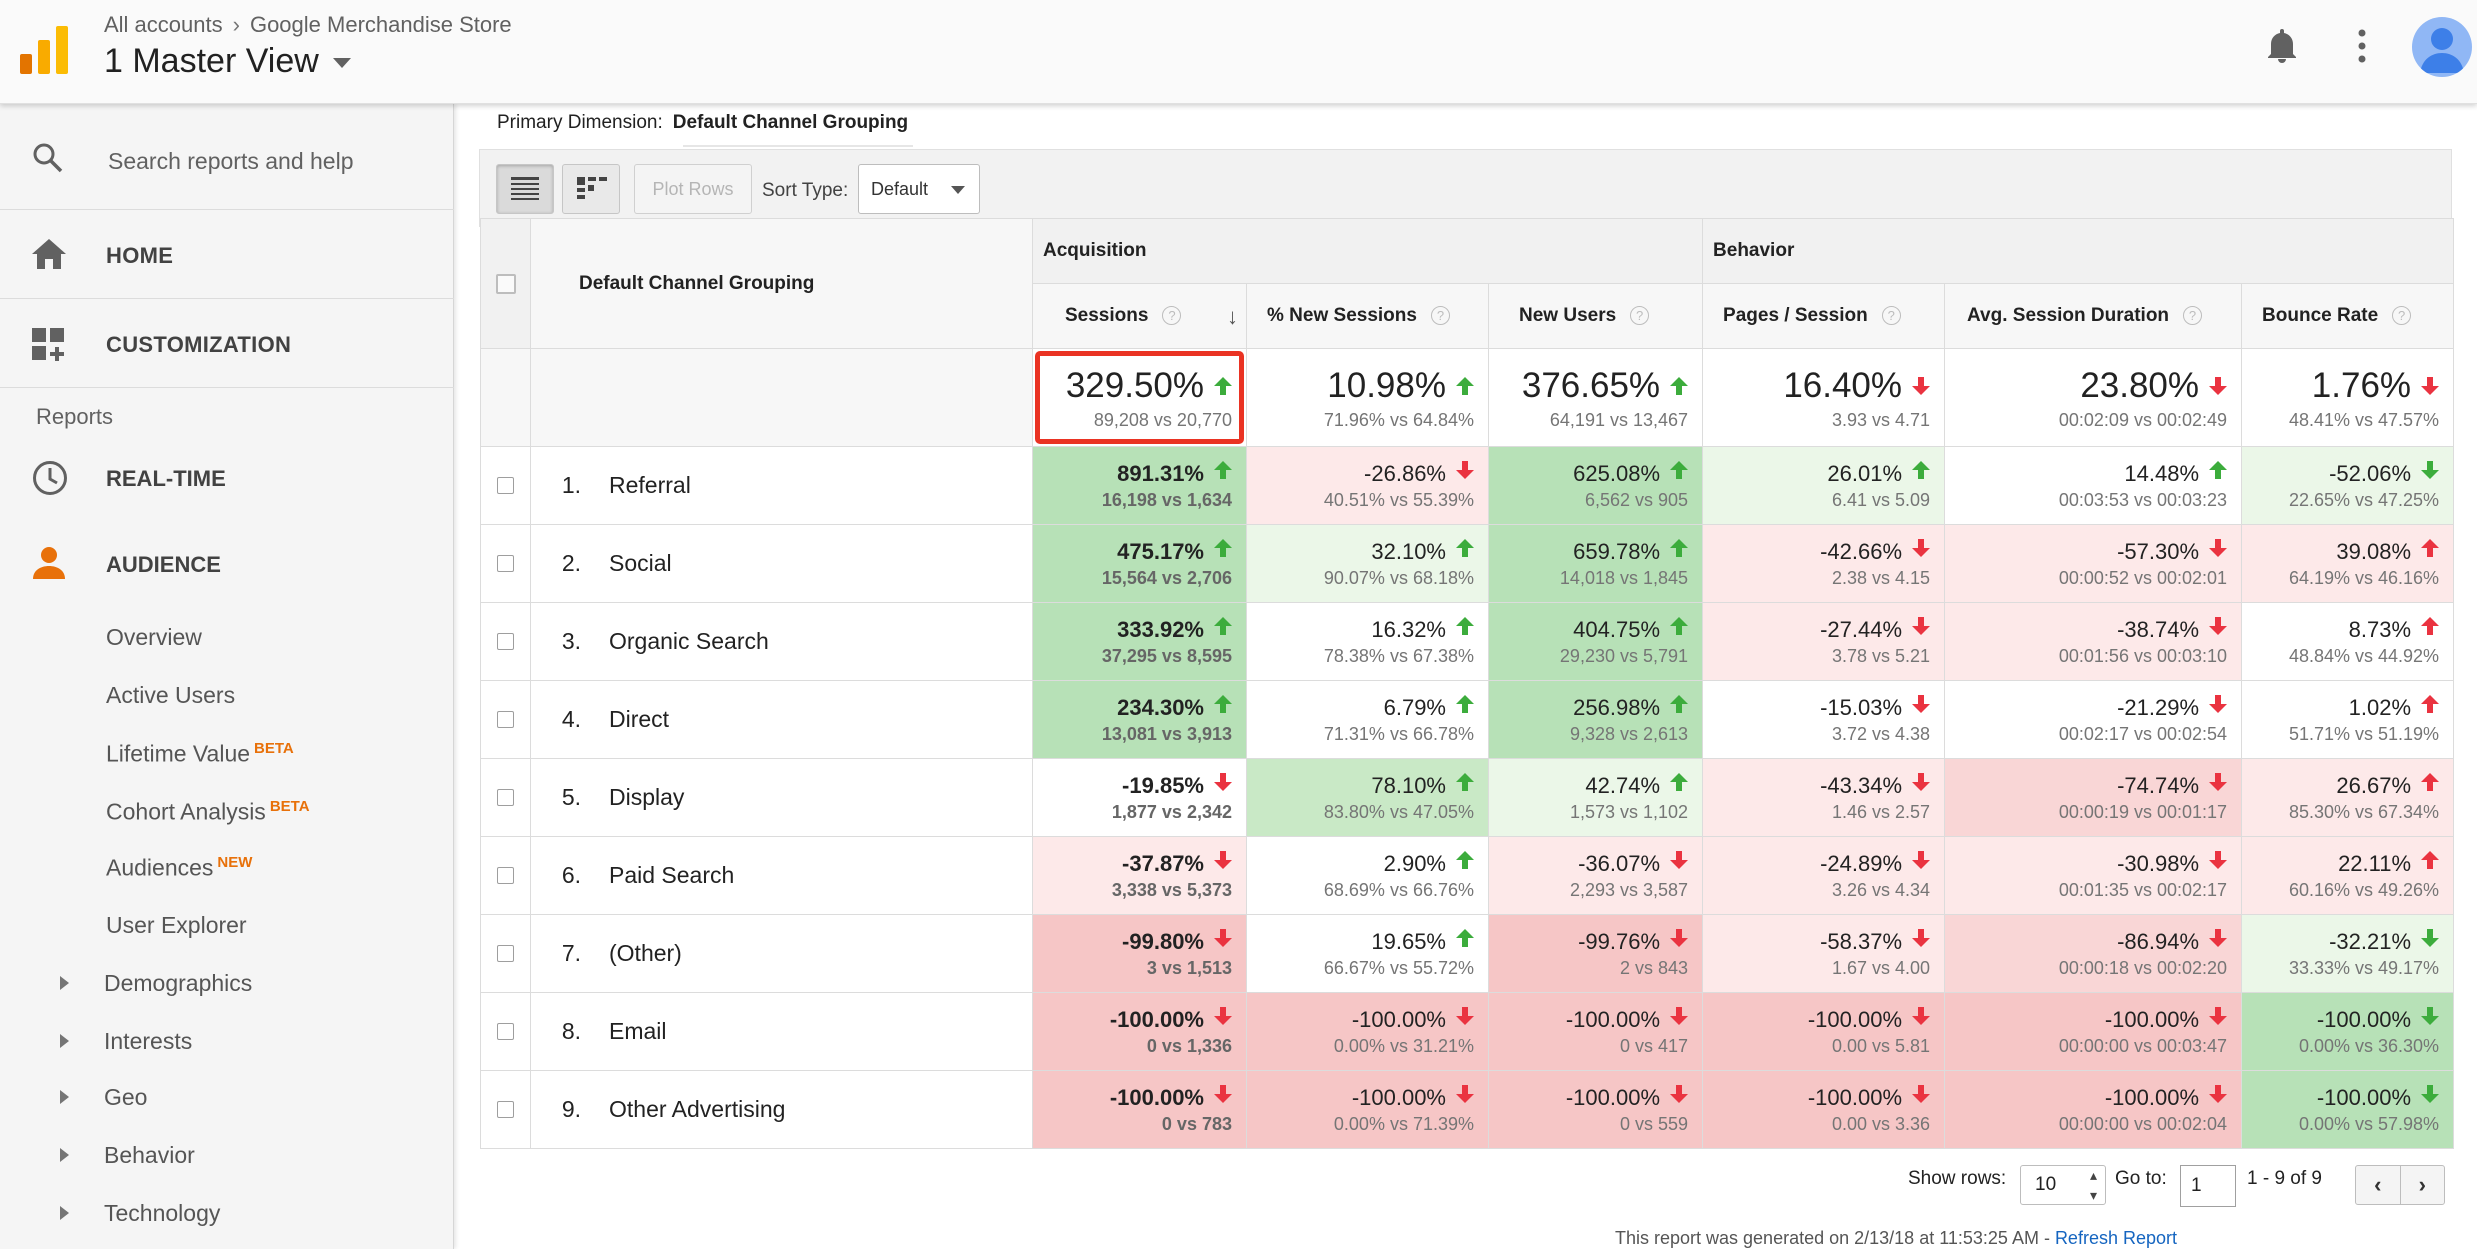 The width and height of the screenshot is (2477, 1249). I want to click on cell-new-sessions: 6.79% 71.31% vs 66.78%, so click(1367, 719).